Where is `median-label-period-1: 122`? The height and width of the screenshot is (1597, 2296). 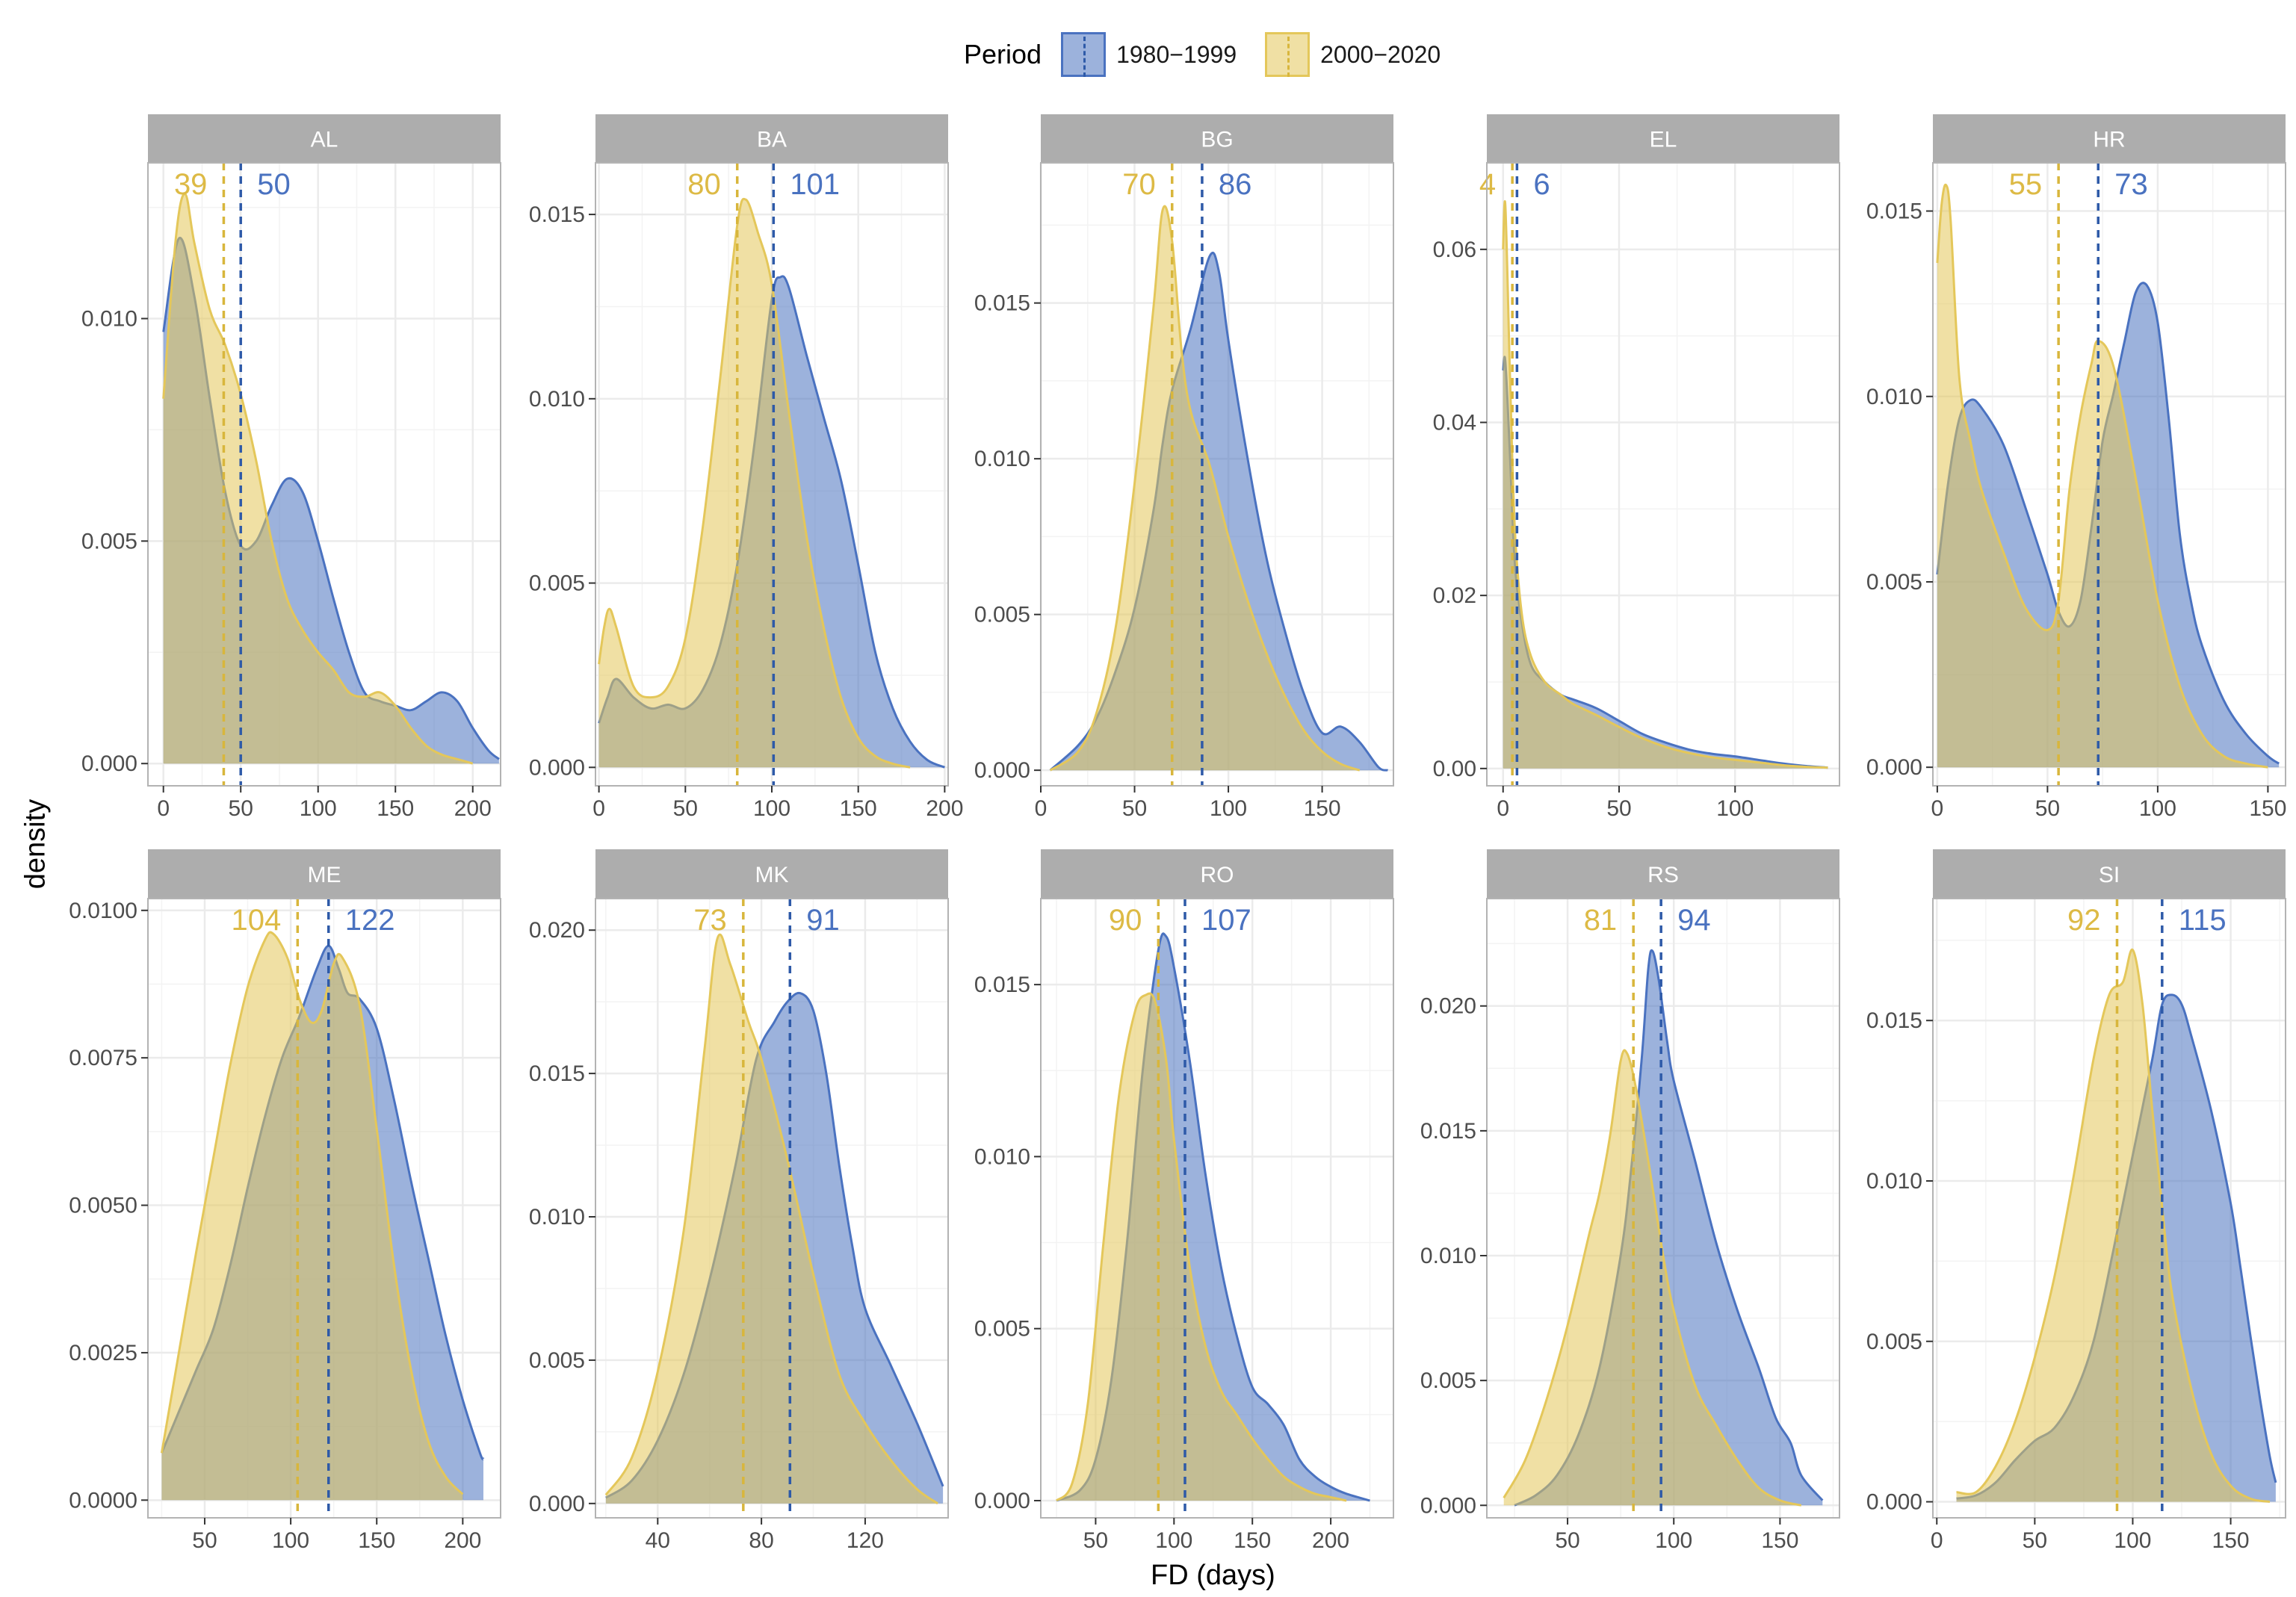 median-label-period-1: 122 is located at coordinates (370, 920).